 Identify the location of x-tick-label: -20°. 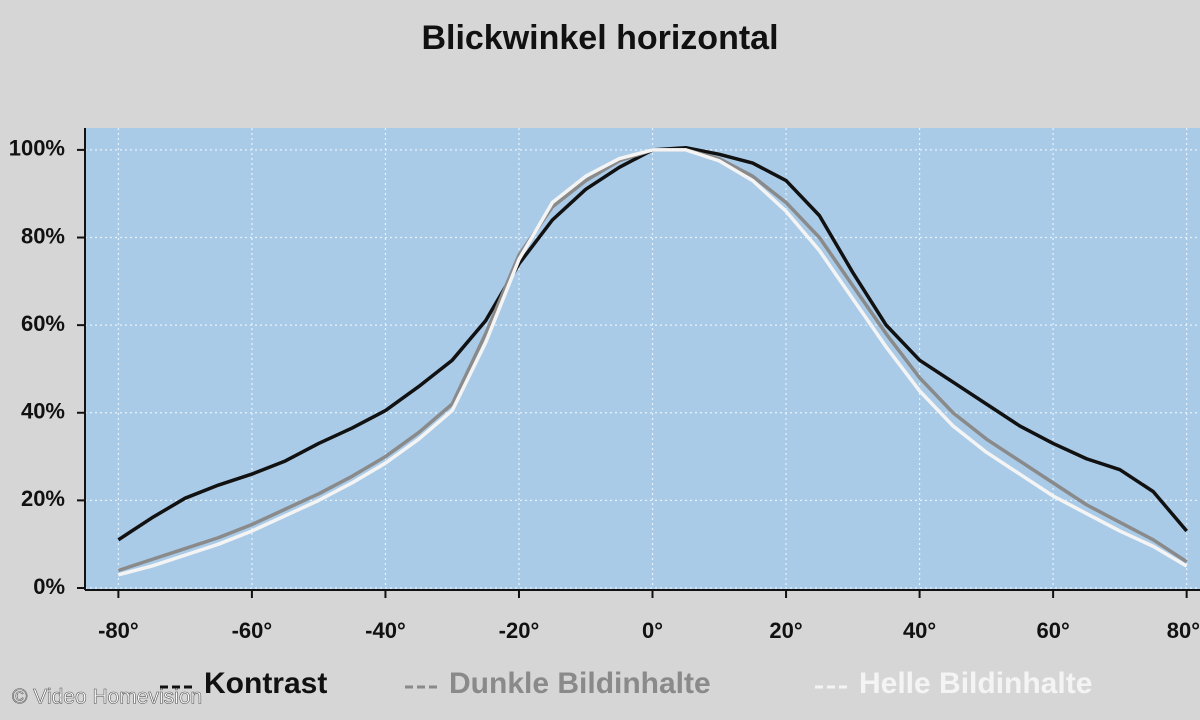
(519, 630).